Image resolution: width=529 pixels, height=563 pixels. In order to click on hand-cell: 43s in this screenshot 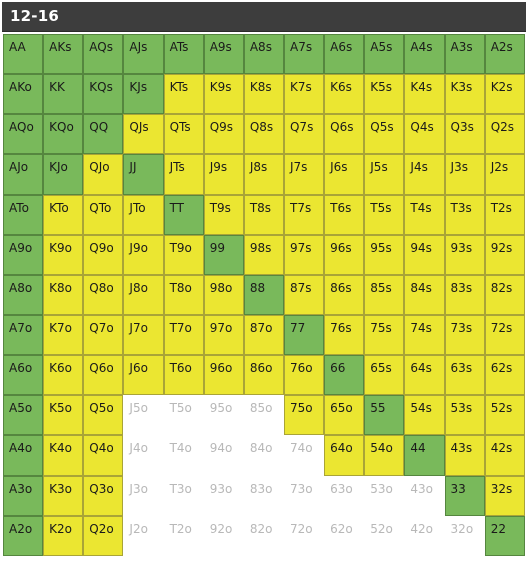, I will do `click(464, 455)`.